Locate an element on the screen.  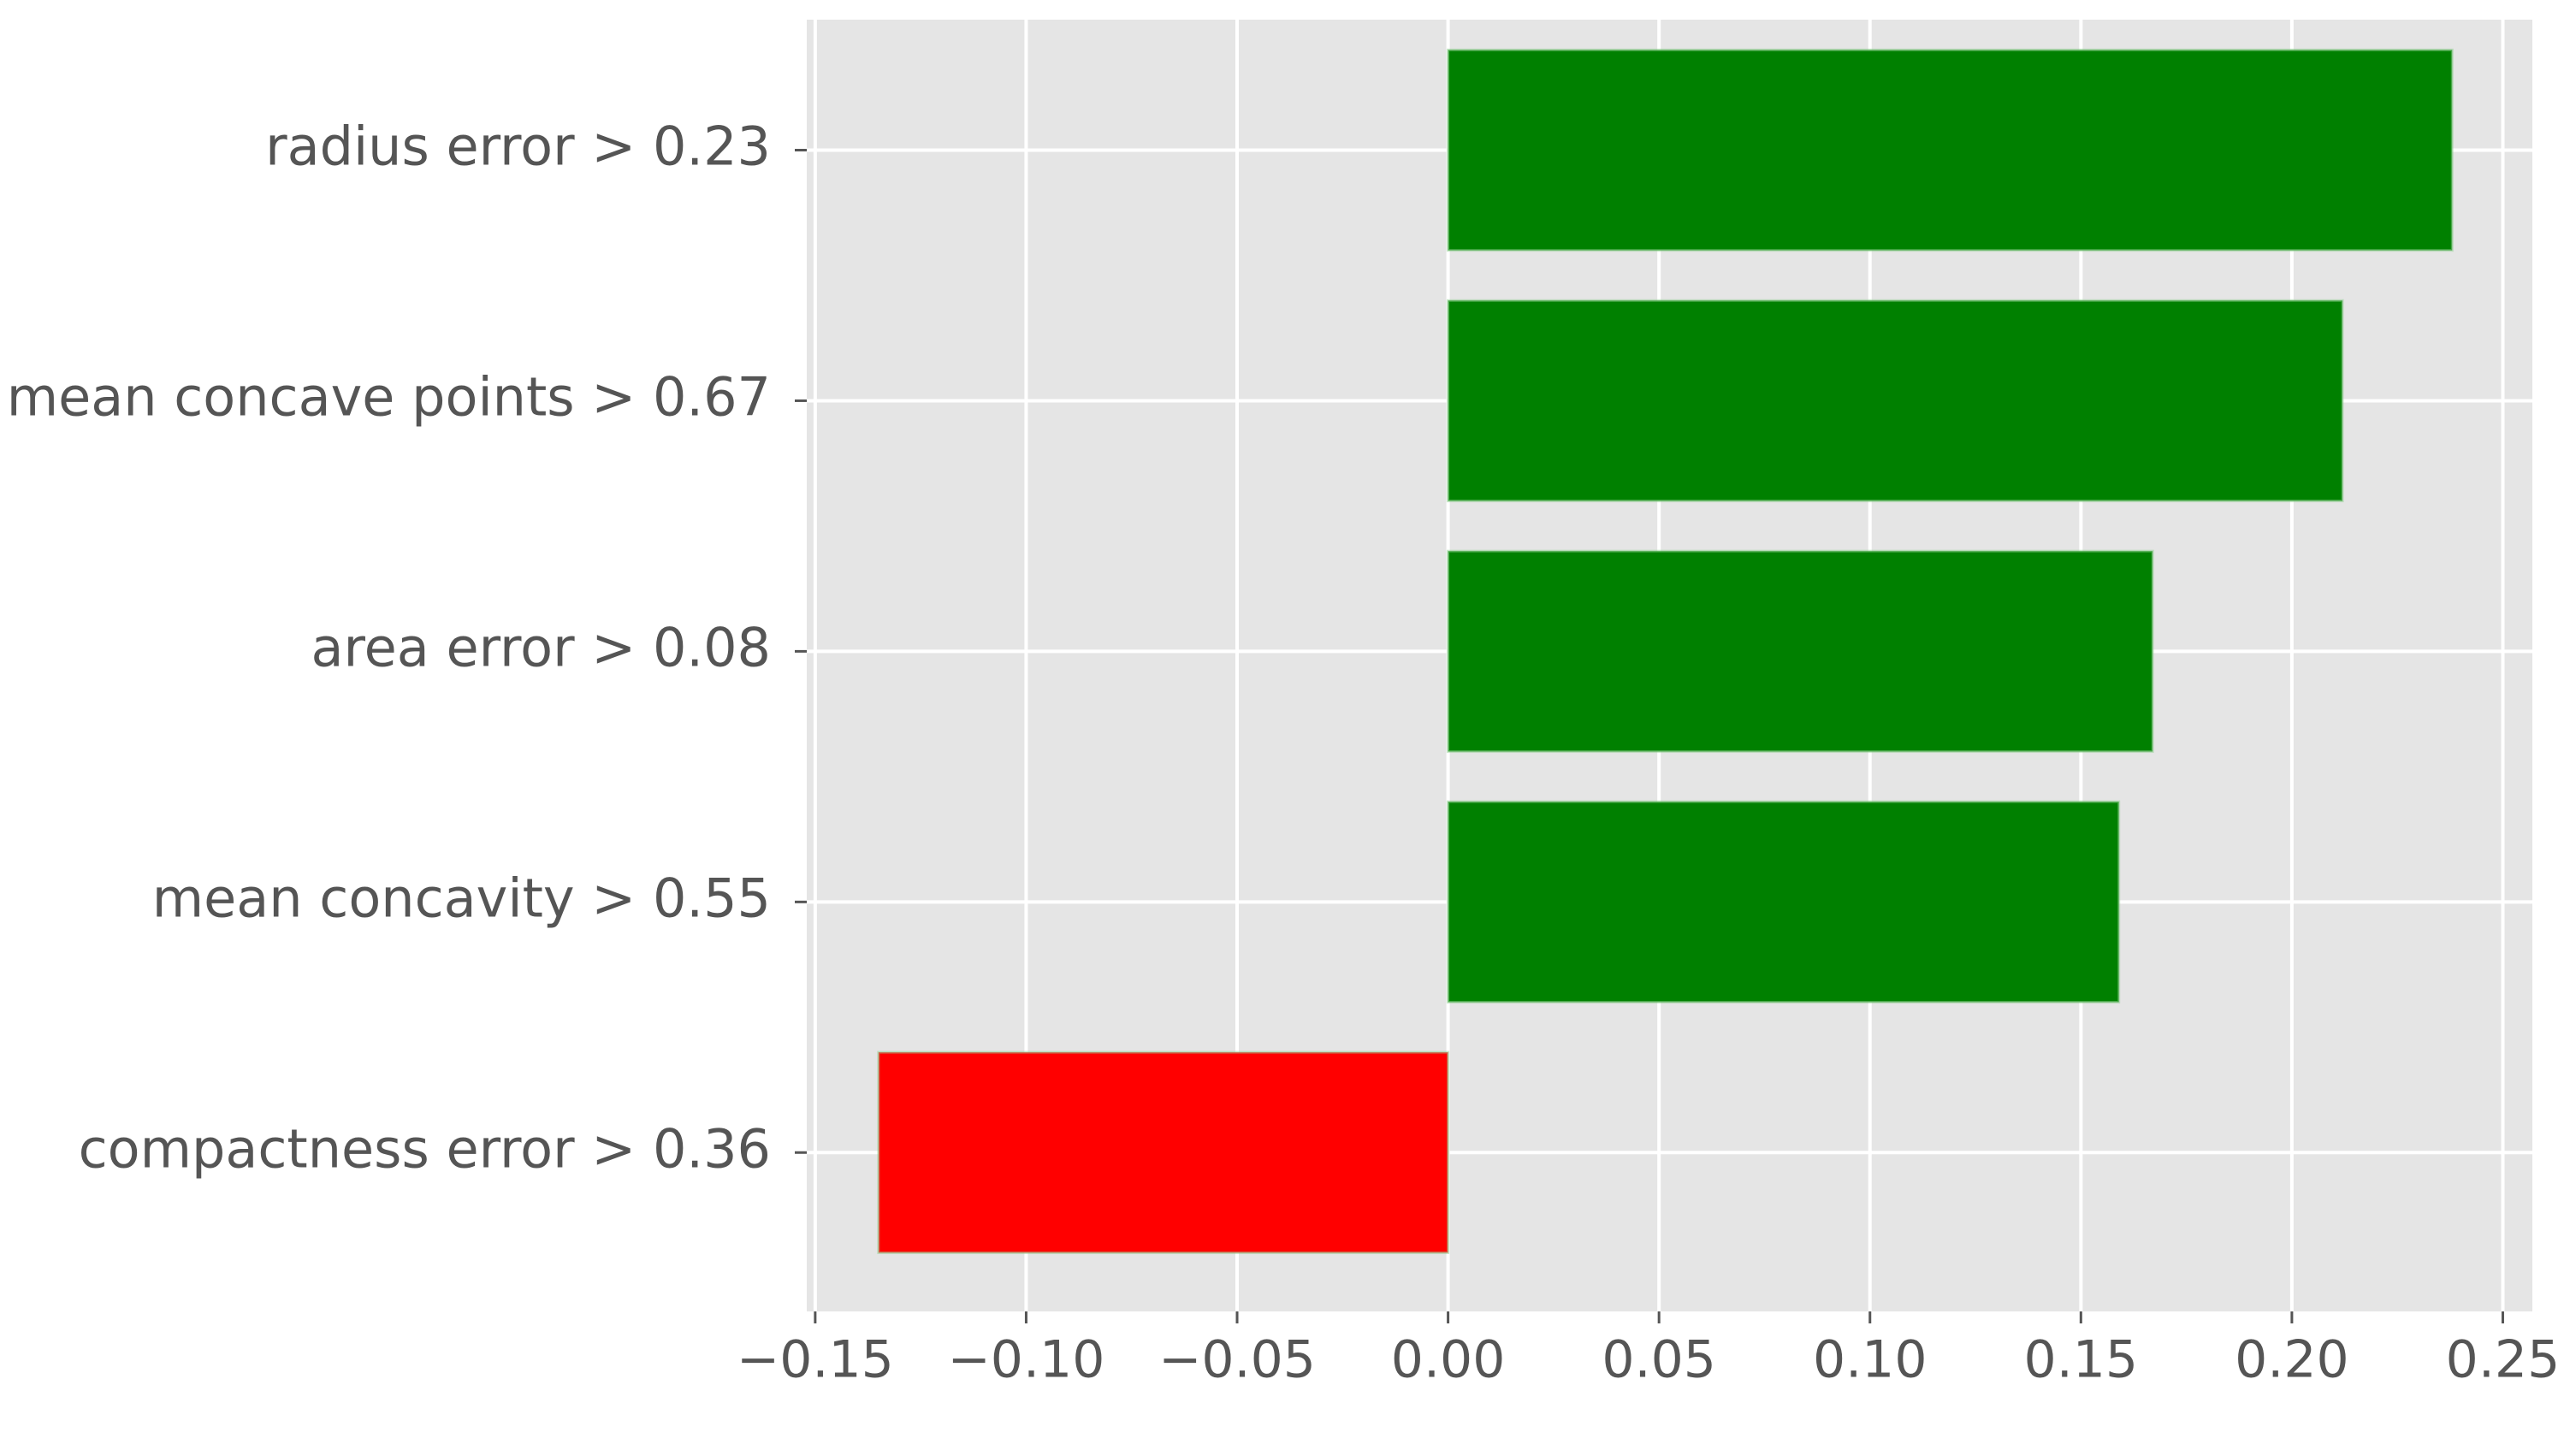
x-tick-label: 0.15 is located at coordinates (2081, 1360).